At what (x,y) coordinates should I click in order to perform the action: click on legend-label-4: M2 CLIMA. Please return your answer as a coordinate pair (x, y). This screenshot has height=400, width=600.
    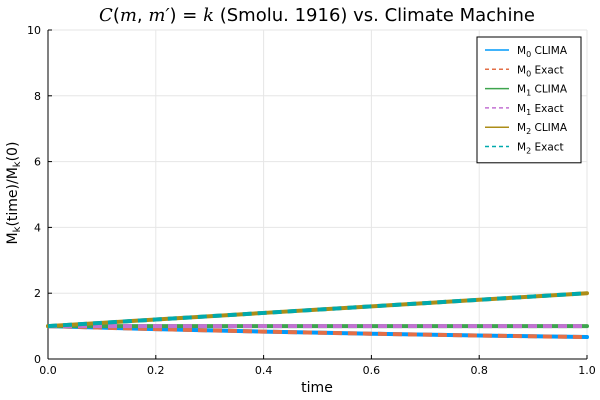
    Looking at the image, I should click on (542, 129).